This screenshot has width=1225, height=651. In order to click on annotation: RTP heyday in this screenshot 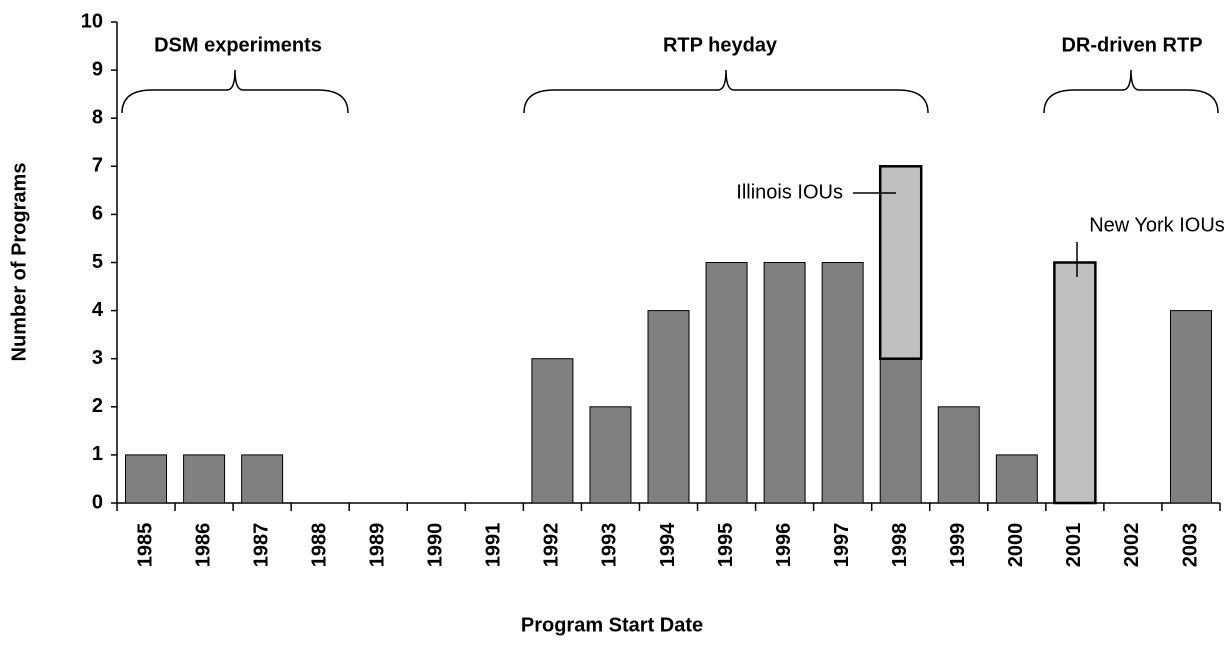, I will do `click(720, 45)`.